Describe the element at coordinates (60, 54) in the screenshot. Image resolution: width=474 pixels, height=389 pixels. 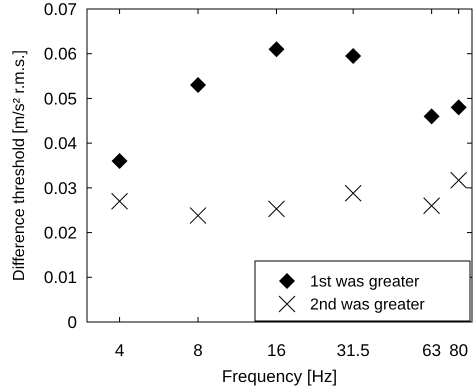
I see `y-tick-label: 0.06` at that location.